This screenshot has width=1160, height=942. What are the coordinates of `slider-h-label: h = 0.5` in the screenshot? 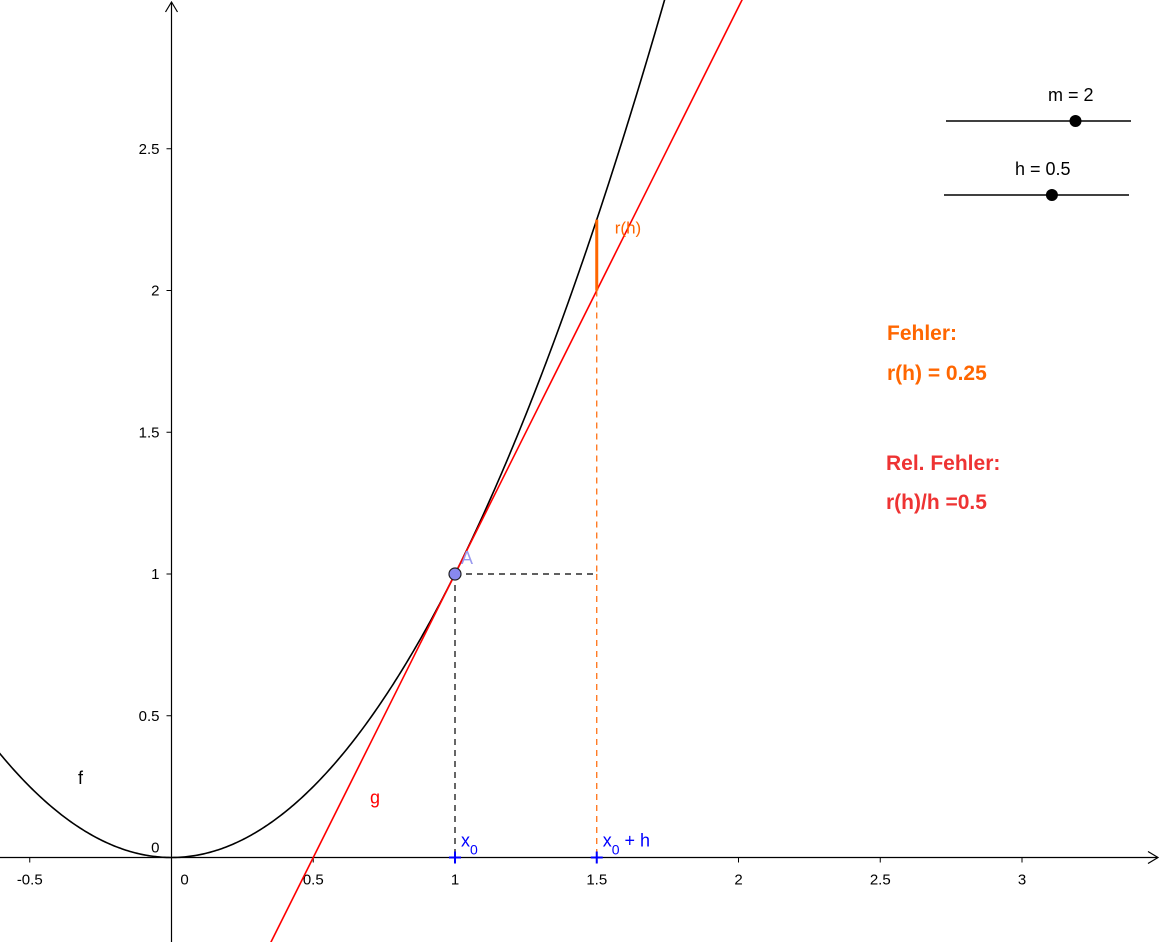 It's located at (1043, 169).